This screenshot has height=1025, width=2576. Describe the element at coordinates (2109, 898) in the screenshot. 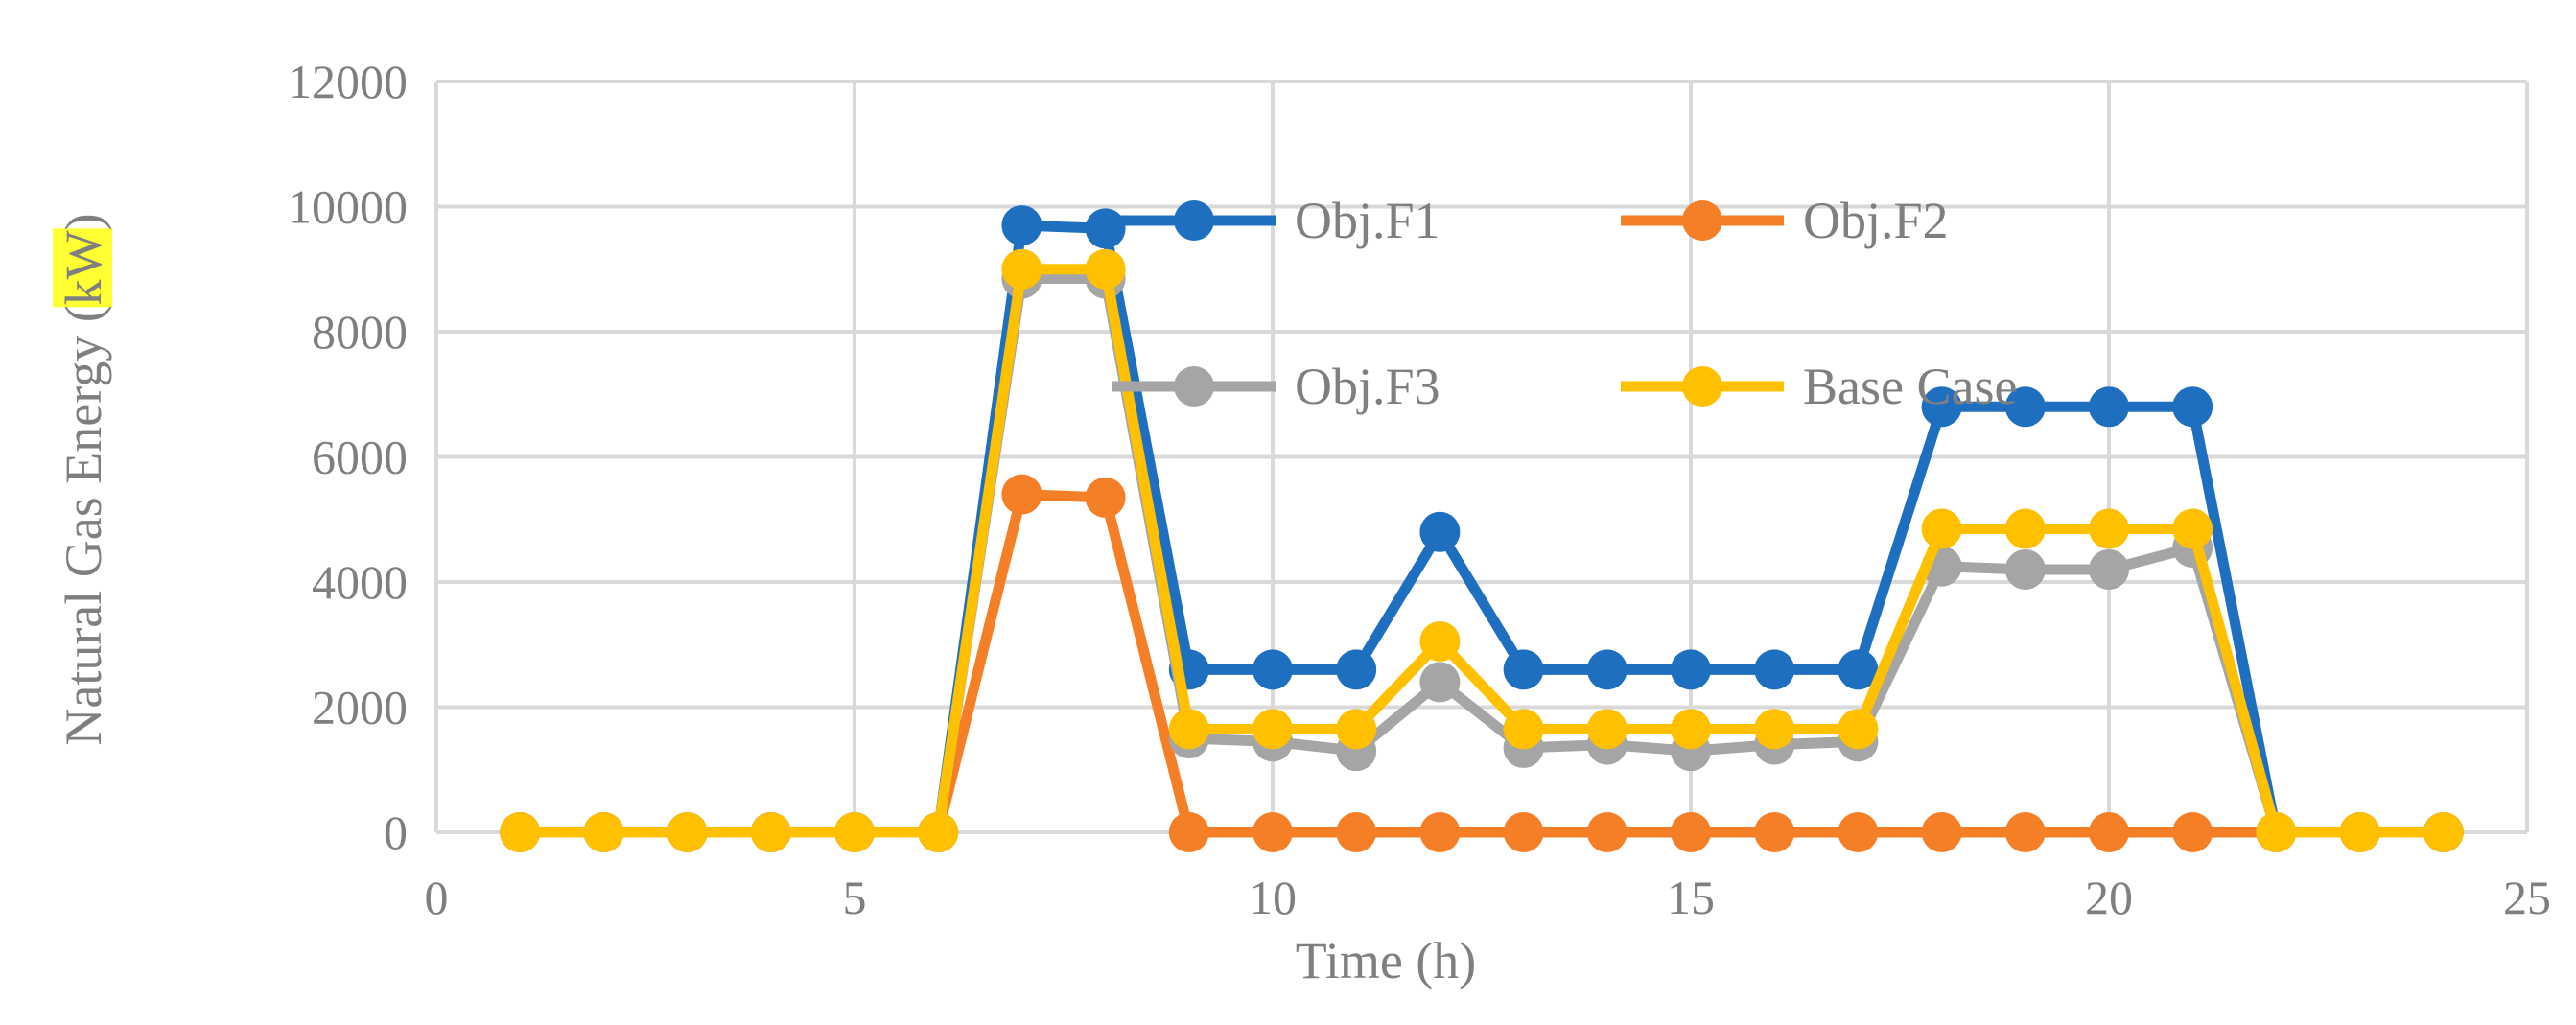

I see `x-tick-label: 20` at that location.